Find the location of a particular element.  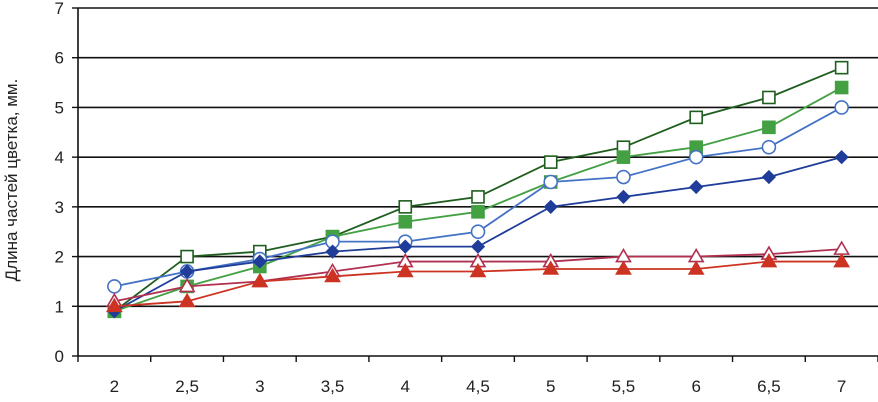

x-tick-label: 3 is located at coordinates (259, 386).